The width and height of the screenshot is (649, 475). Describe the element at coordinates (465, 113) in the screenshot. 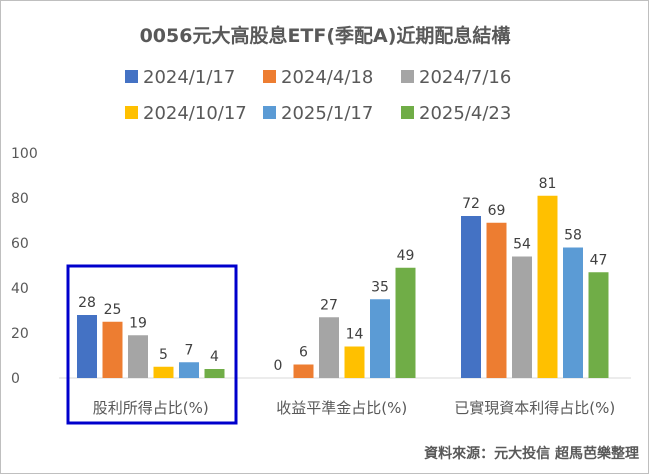

I see `legend-label-5: 2025/4/23` at that location.